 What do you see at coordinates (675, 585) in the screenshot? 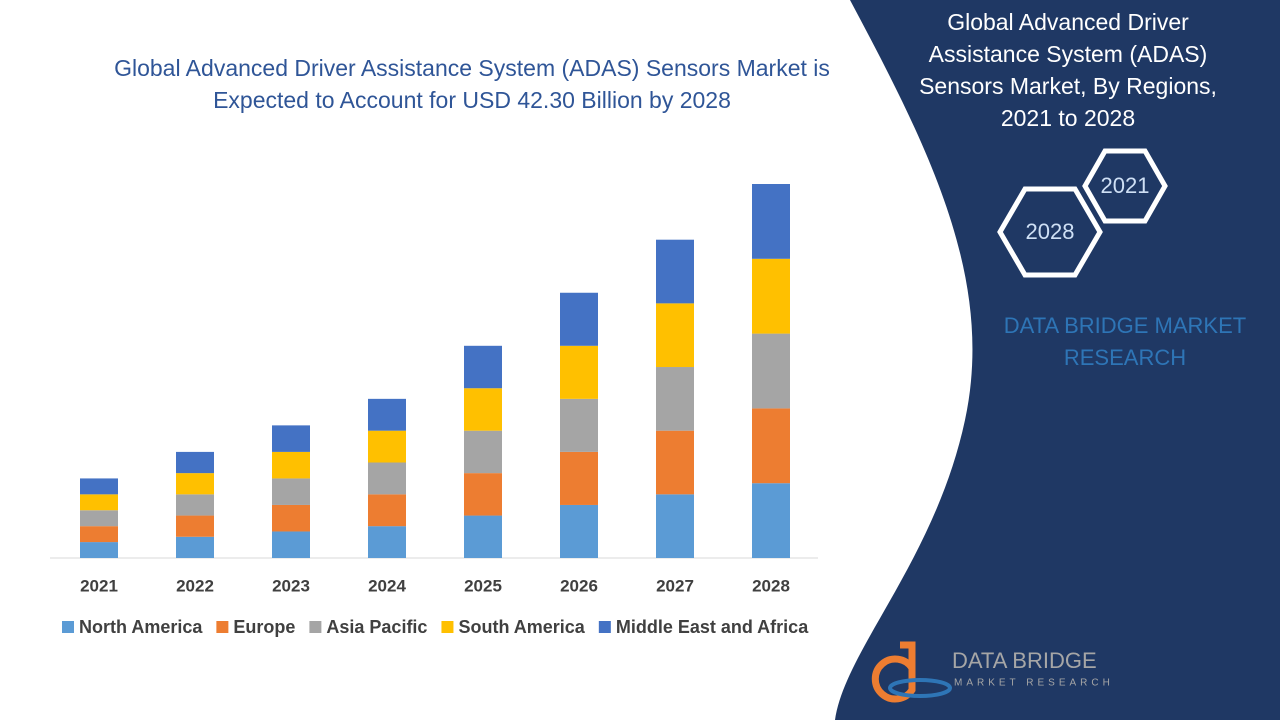
I see `x-tick-label: 2027` at bounding box center [675, 585].